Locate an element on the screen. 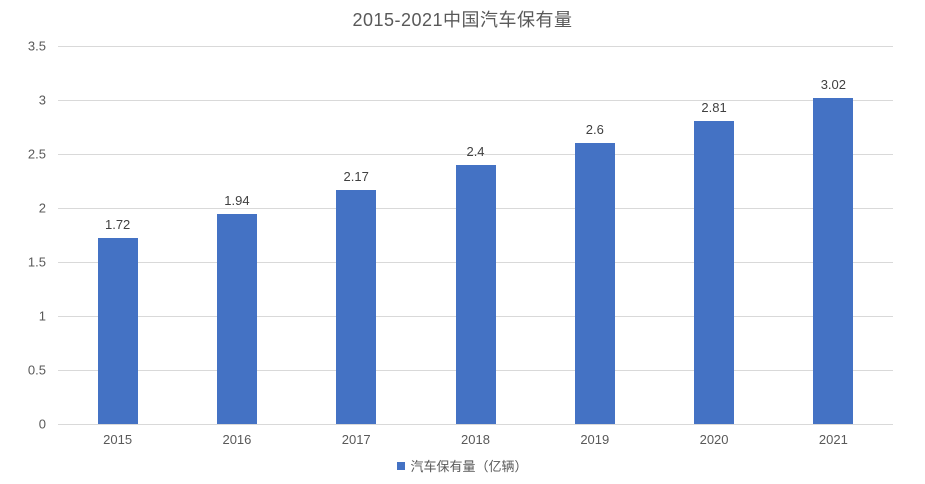  x-axis-line is located at coordinates (475, 424).